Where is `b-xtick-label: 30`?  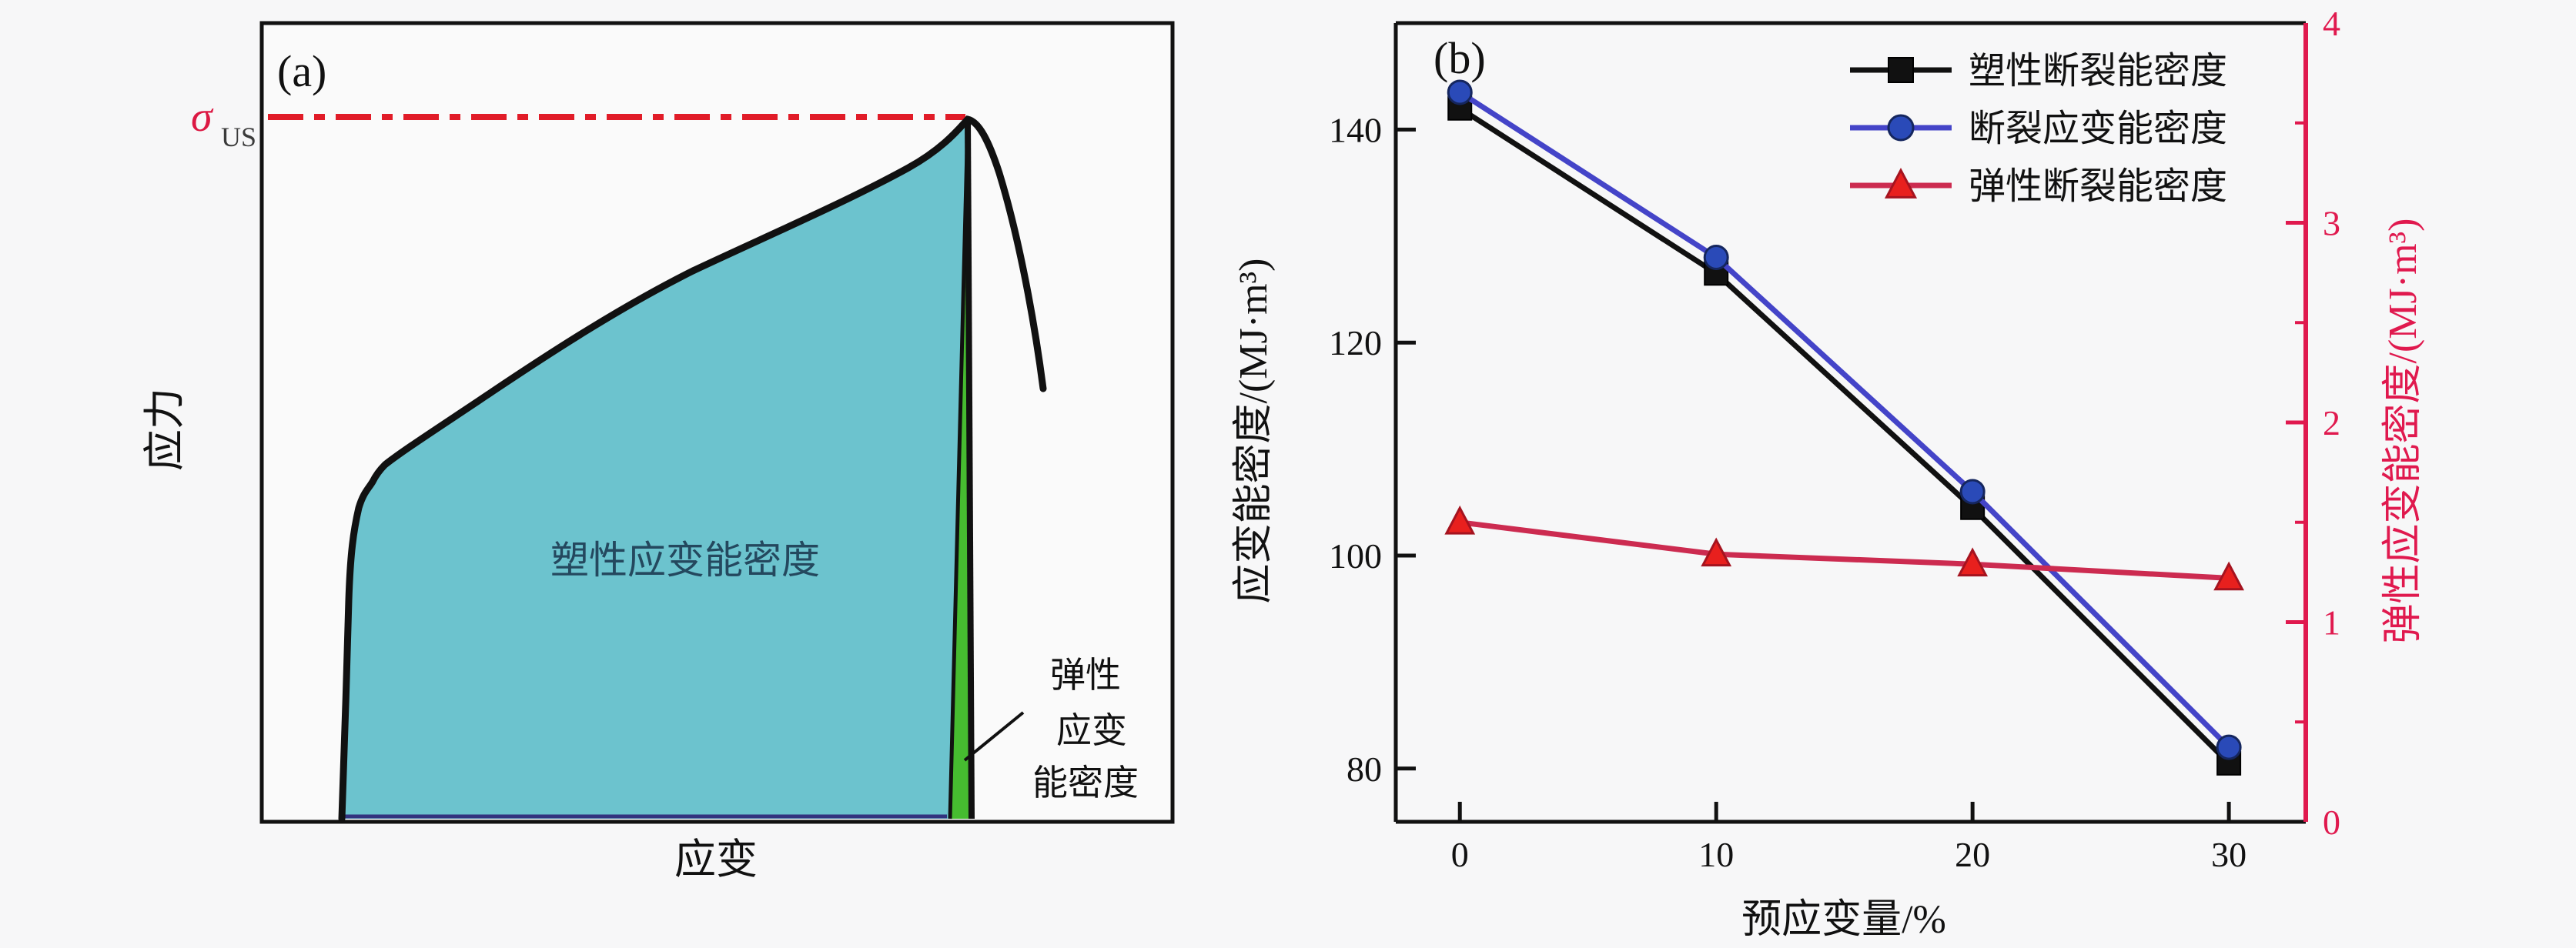 b-xtick-label: 30 is located at coordinates (2228, 854).